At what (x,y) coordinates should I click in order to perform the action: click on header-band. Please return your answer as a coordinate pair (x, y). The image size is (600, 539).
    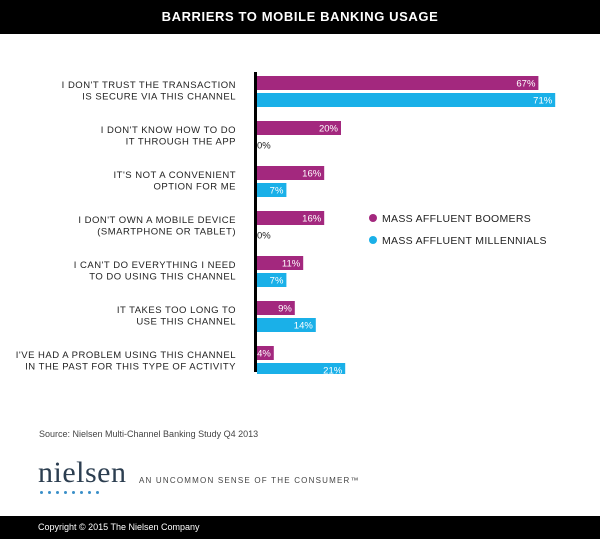
    Looking at the image, I should click on (300, 17).